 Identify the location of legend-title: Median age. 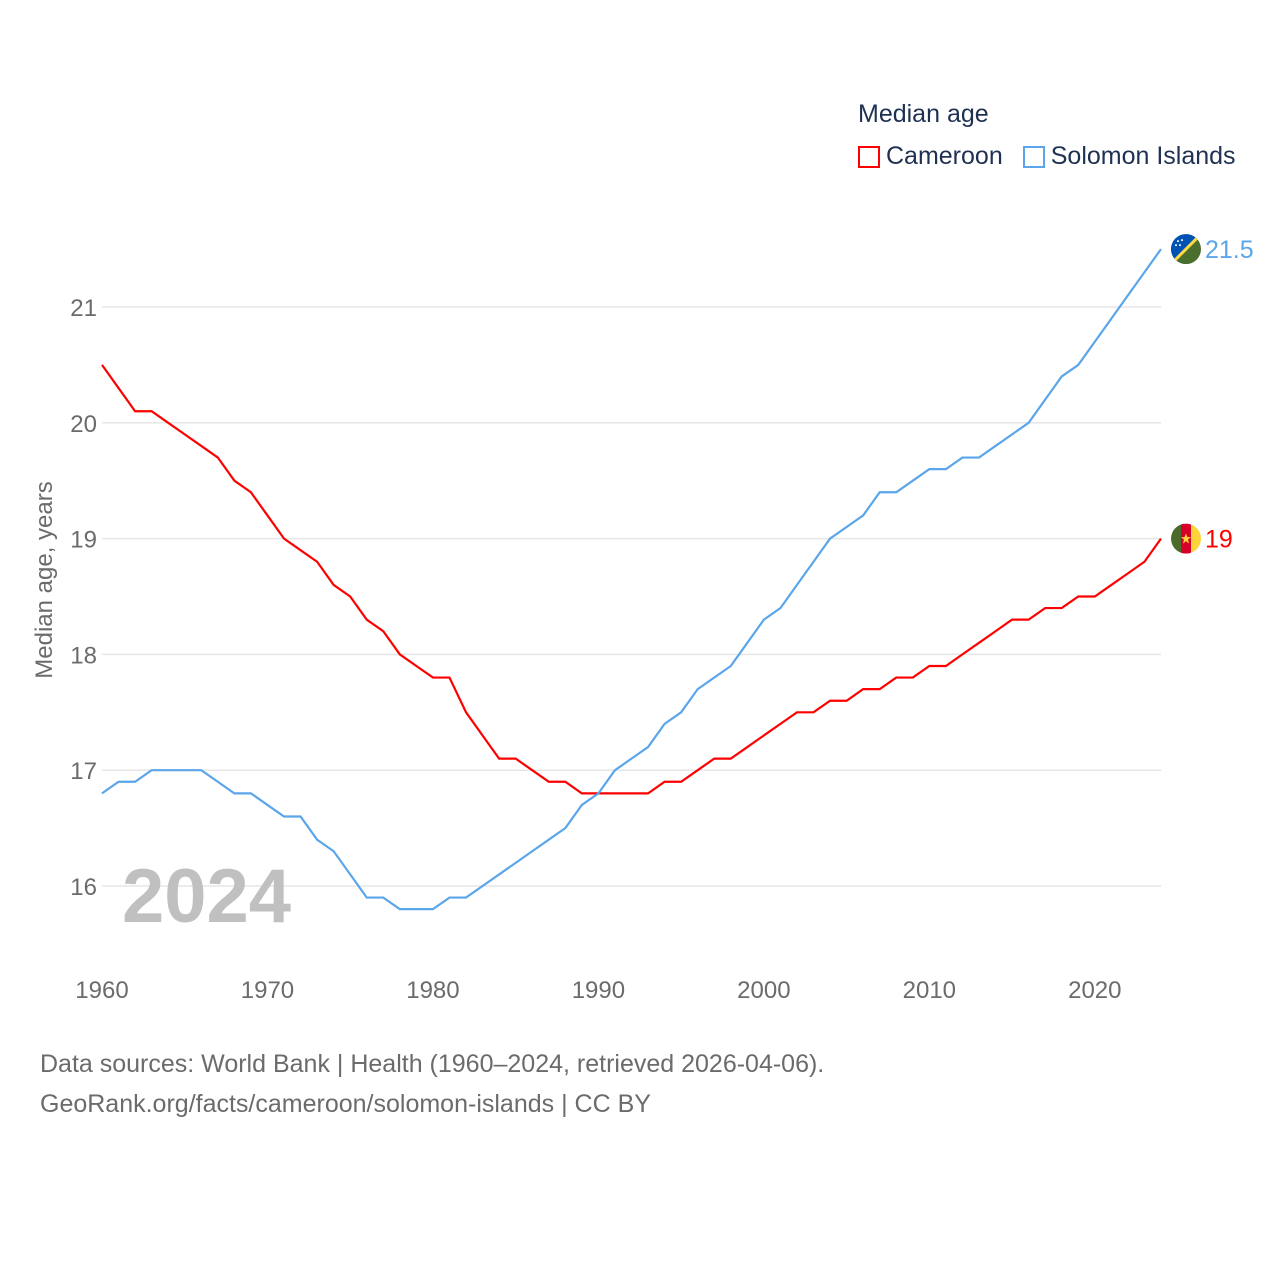
(923, 114).